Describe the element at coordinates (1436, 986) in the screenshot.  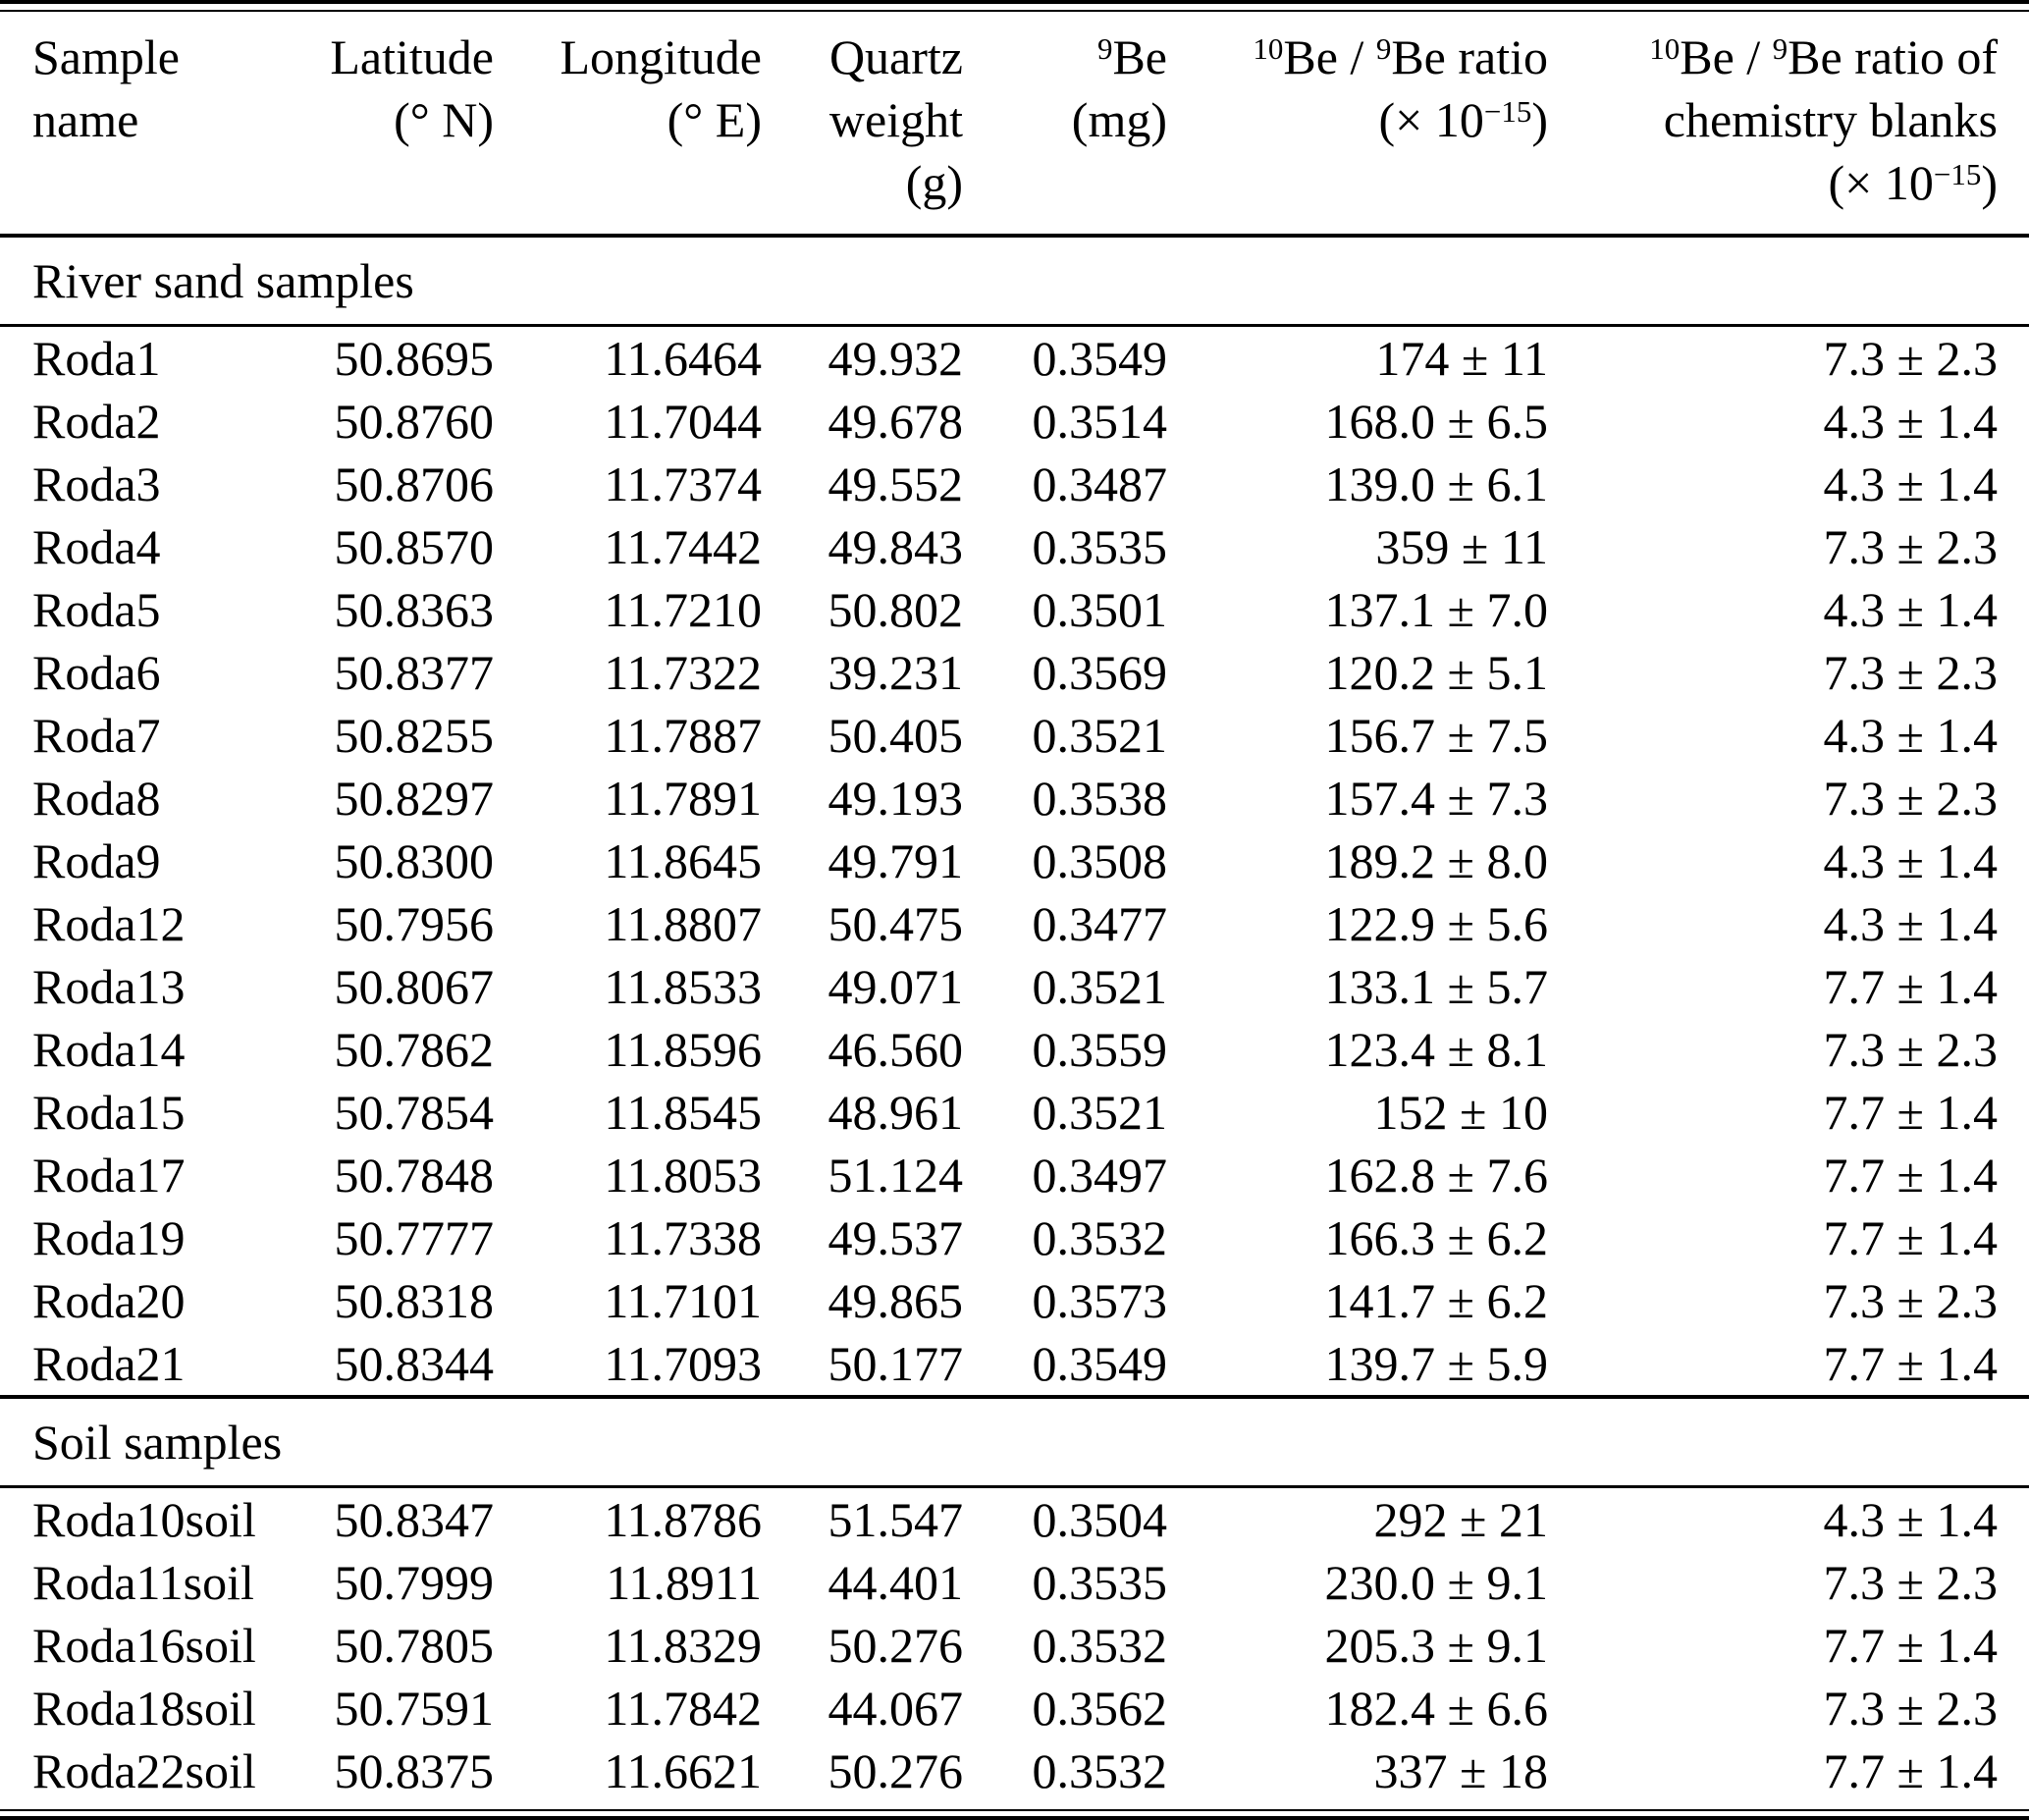
I see `cell-be10-be9-ratio: 133.1 ± 5.7` at that location.